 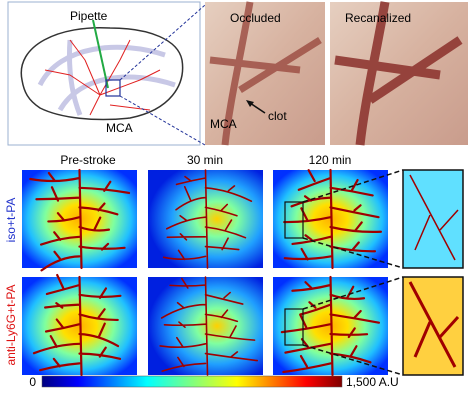 I want to click on photo-title: Recanalized, so click(x=378, y=18).